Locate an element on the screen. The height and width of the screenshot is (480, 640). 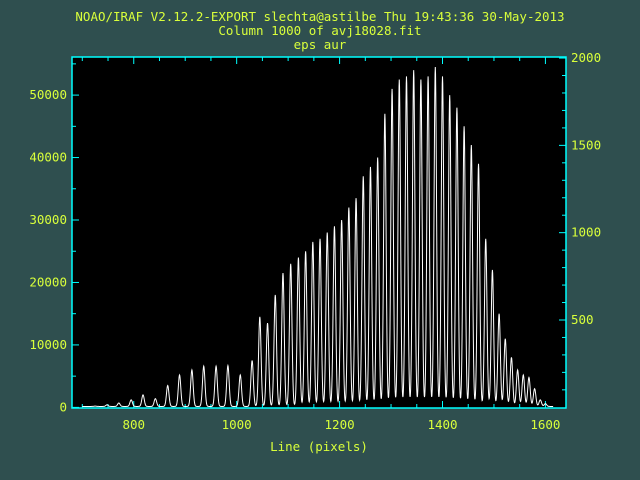
y-tick-label: 40000 is located at coordinates (48, 157).